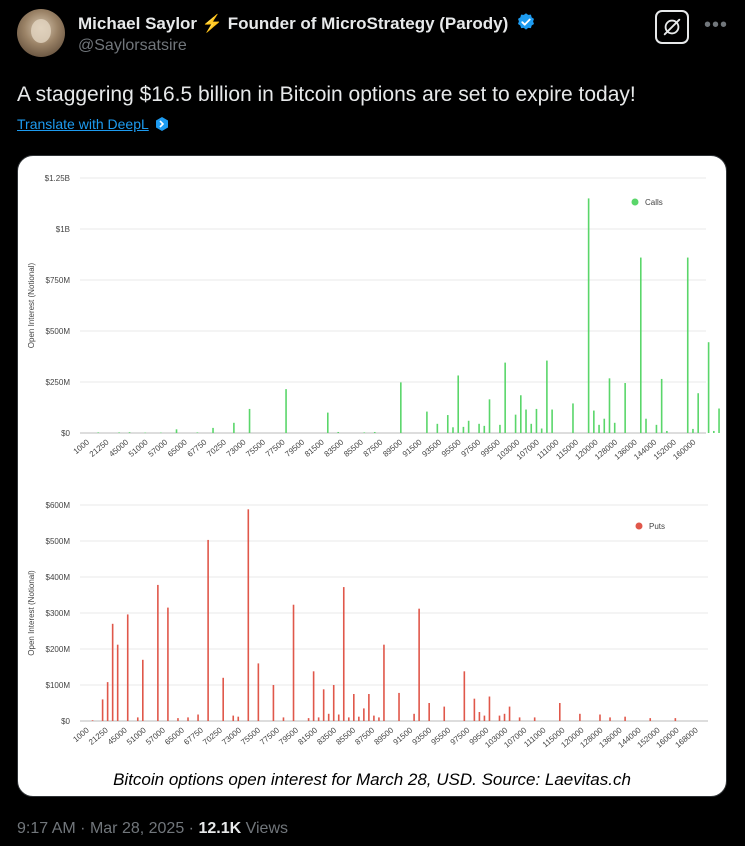 The height and width of the screenshot is (846, 745). What do you see at coordinates (58, 613) in the screenshot?
I see `y-tick-label: $300M` at bounding box center [58, 613].